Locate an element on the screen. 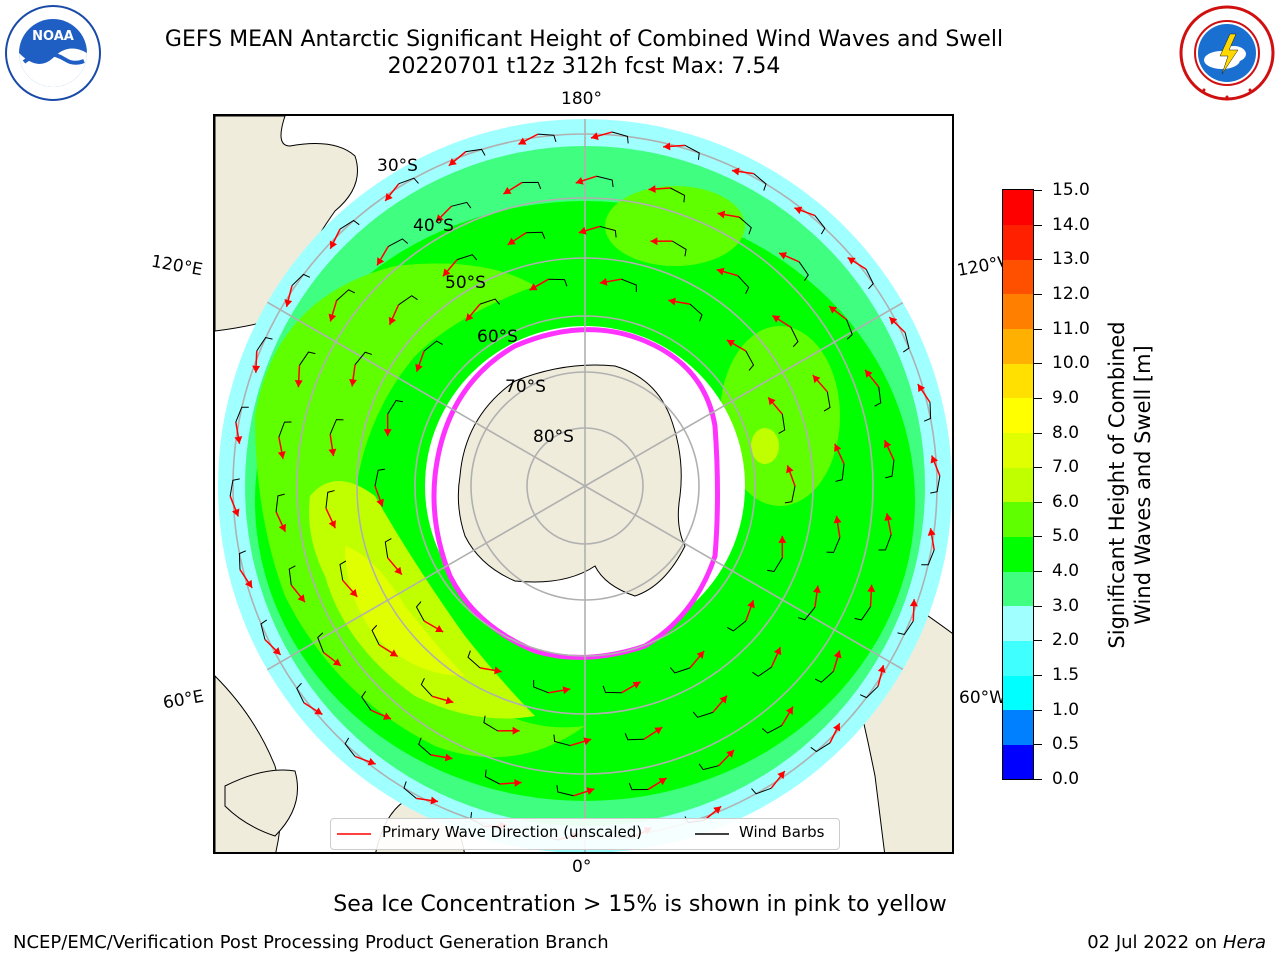 The image size is (1280, 960). colorbar-tick-label: 12.0 is located at coordinates (1071, 293).